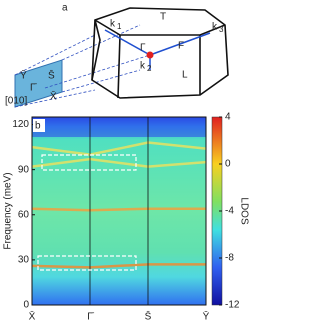  I want to click on colorbar-tick-label: -4, so click(229, 211).